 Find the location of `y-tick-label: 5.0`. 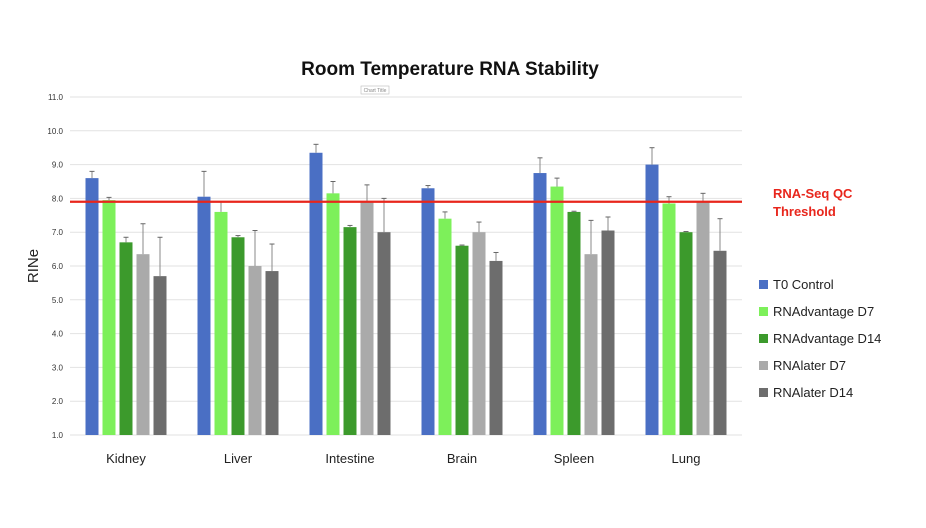

y-tick-label: 5.0 is located at coordinates (58, 300).